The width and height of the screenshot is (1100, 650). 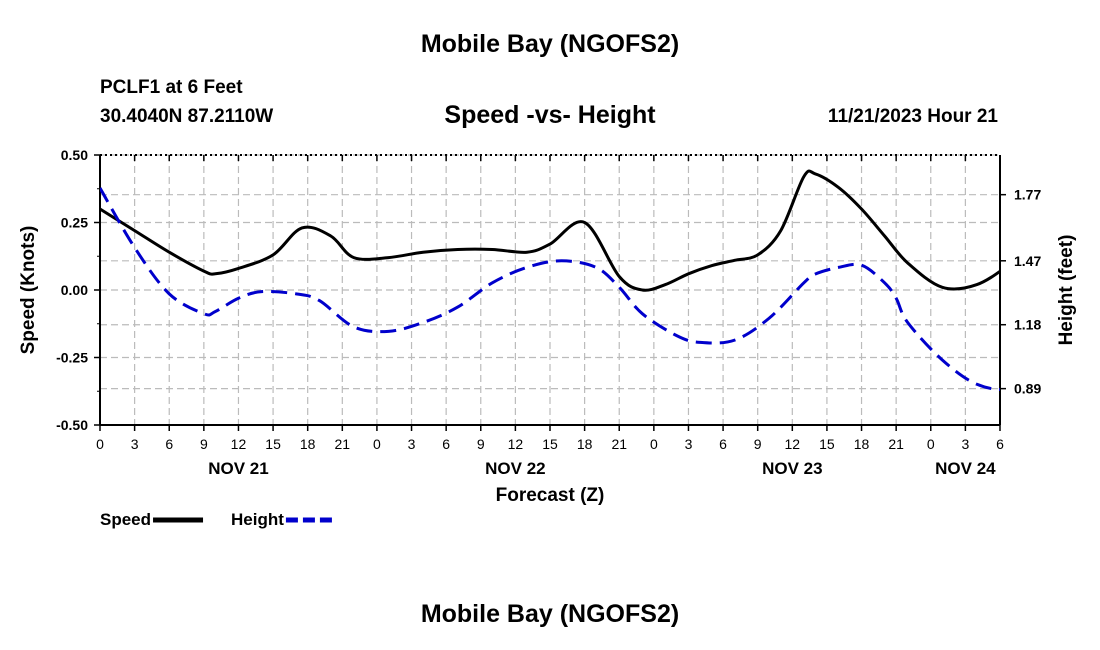 I want to click on x-axis-title: Forecast (Z), so click(x=550, y=495).